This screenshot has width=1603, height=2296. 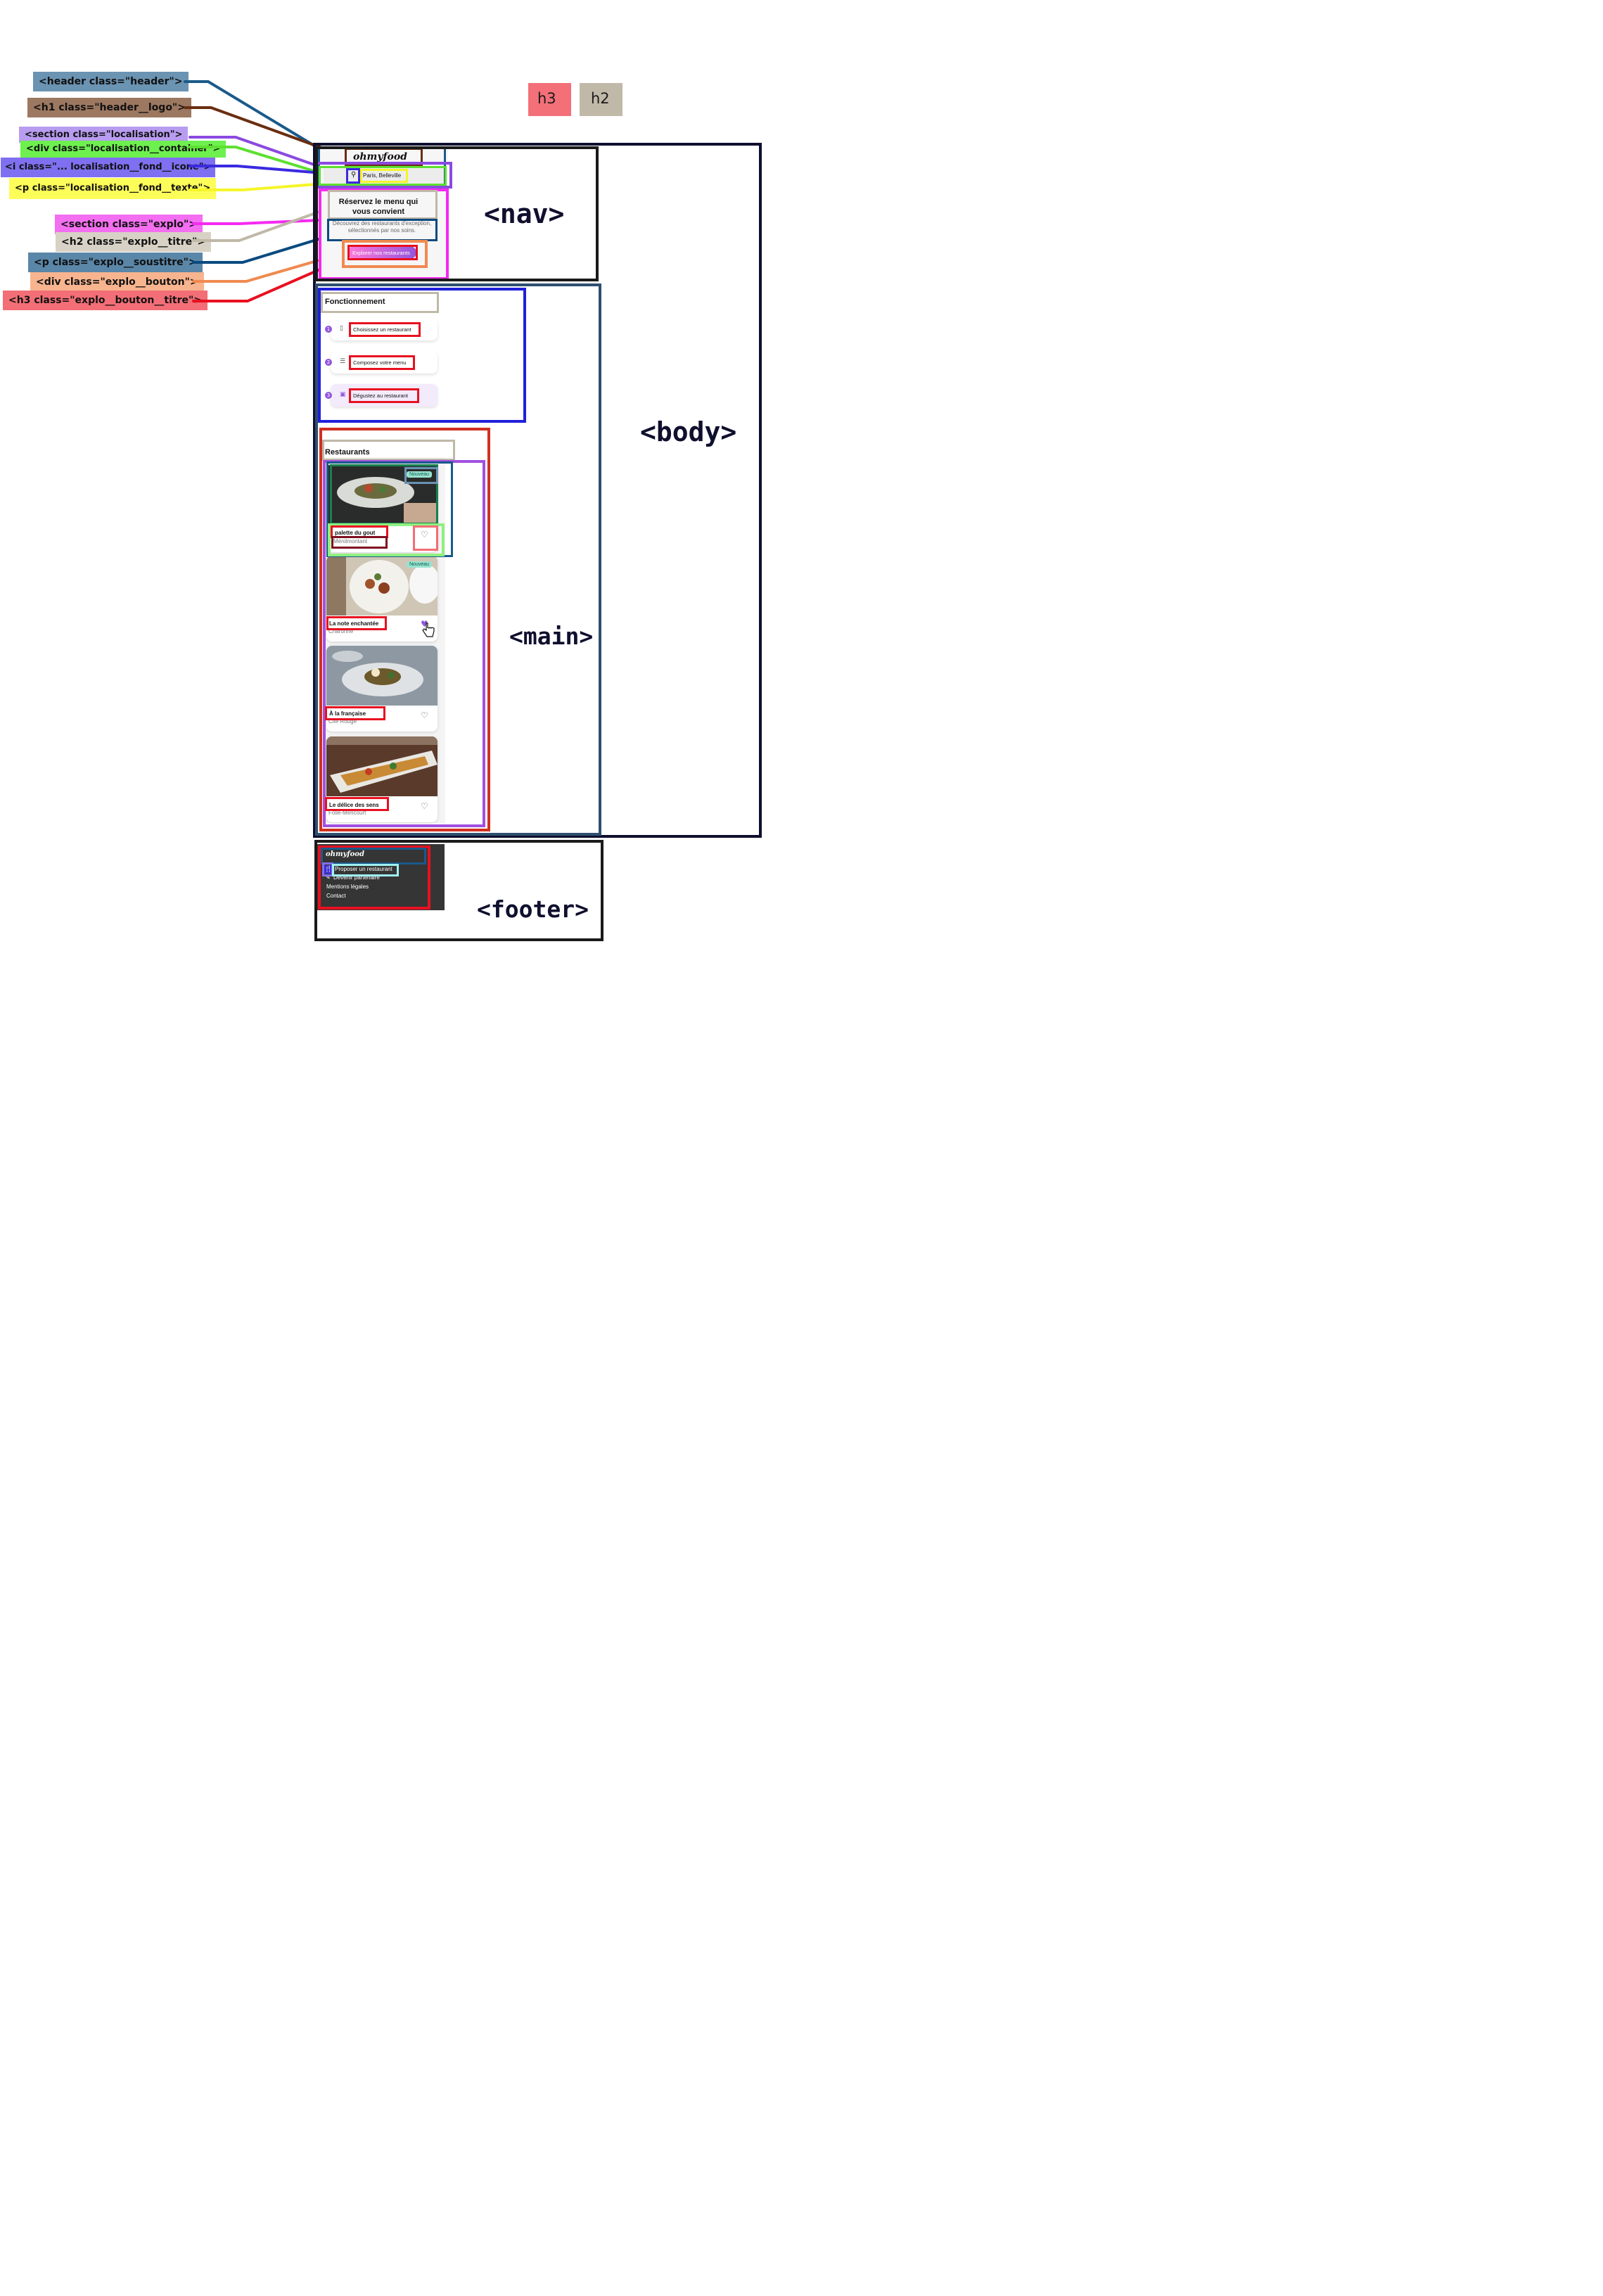 What do you see at coordinates (345, 854) in the screenshot?
I see `footer-logo: ohmyfood` at bounding box center [345, 854].